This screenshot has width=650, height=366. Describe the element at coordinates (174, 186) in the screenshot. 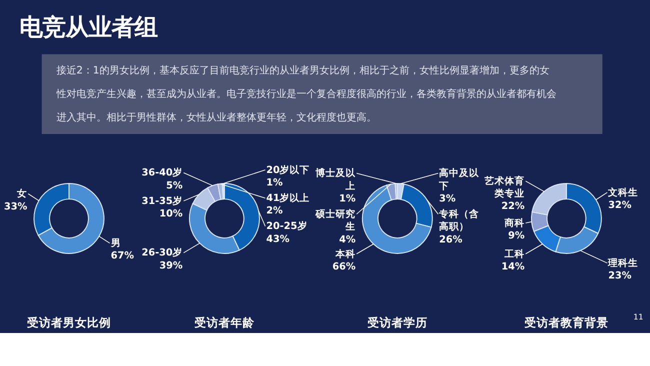

I see `data-label: 5%` at that location.